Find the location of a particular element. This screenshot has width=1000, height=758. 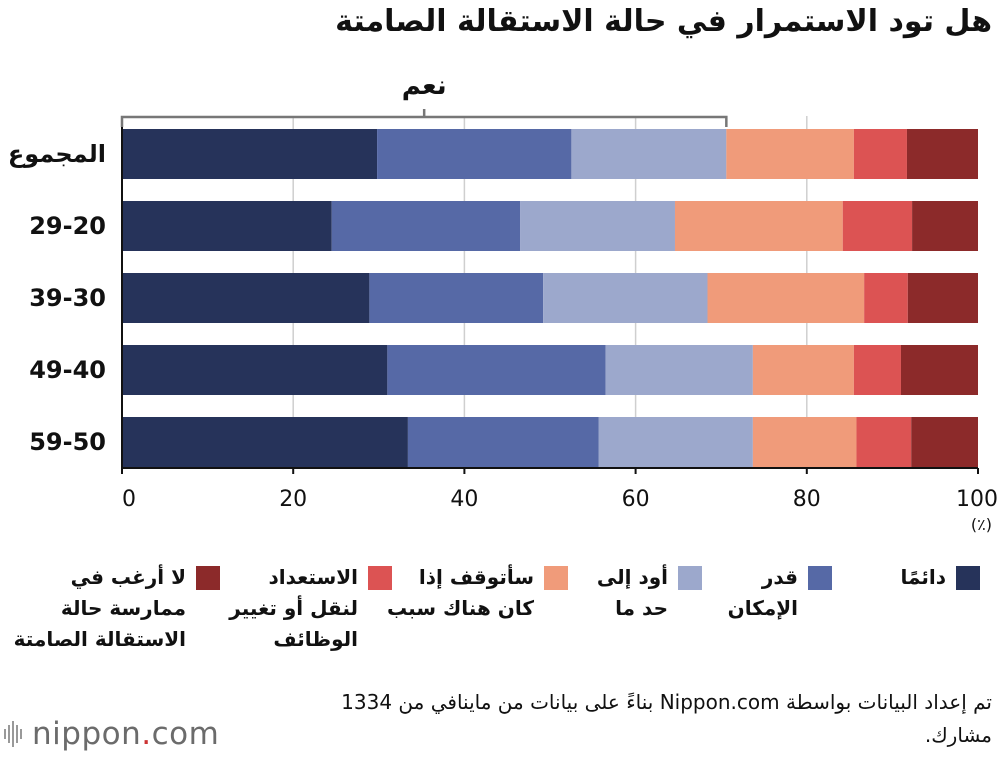

x-tick-label: 20 is located at coordinates (293, 499).